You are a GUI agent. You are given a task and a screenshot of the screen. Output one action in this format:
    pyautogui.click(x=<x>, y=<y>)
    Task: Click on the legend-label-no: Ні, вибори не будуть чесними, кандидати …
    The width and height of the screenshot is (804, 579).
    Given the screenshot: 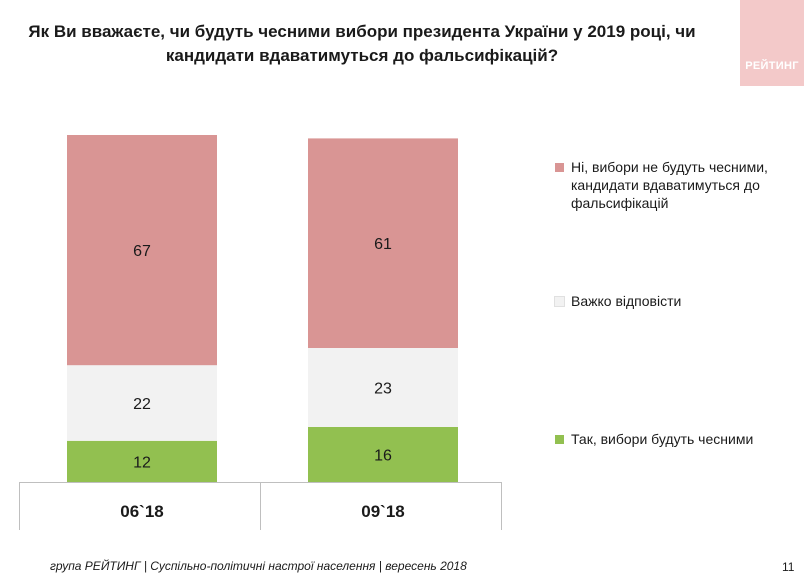 What is the action you would take?
    pyautogui.click(x=669, y=185)
    